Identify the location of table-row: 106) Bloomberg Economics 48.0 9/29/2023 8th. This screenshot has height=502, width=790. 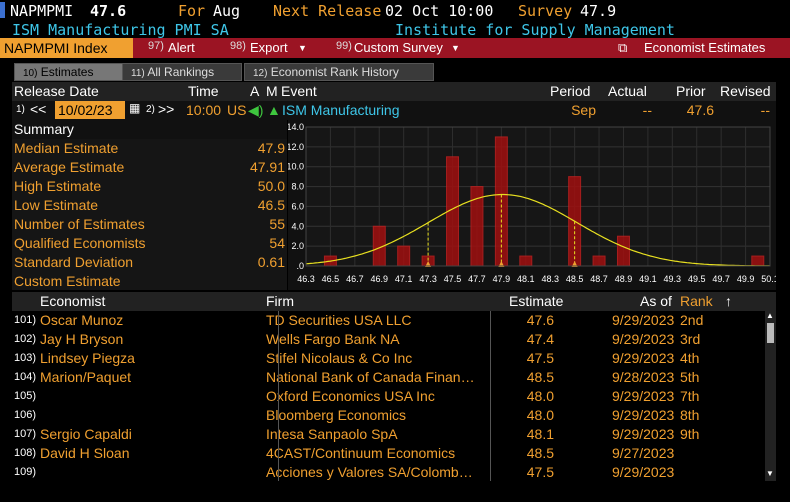
(388, 415).